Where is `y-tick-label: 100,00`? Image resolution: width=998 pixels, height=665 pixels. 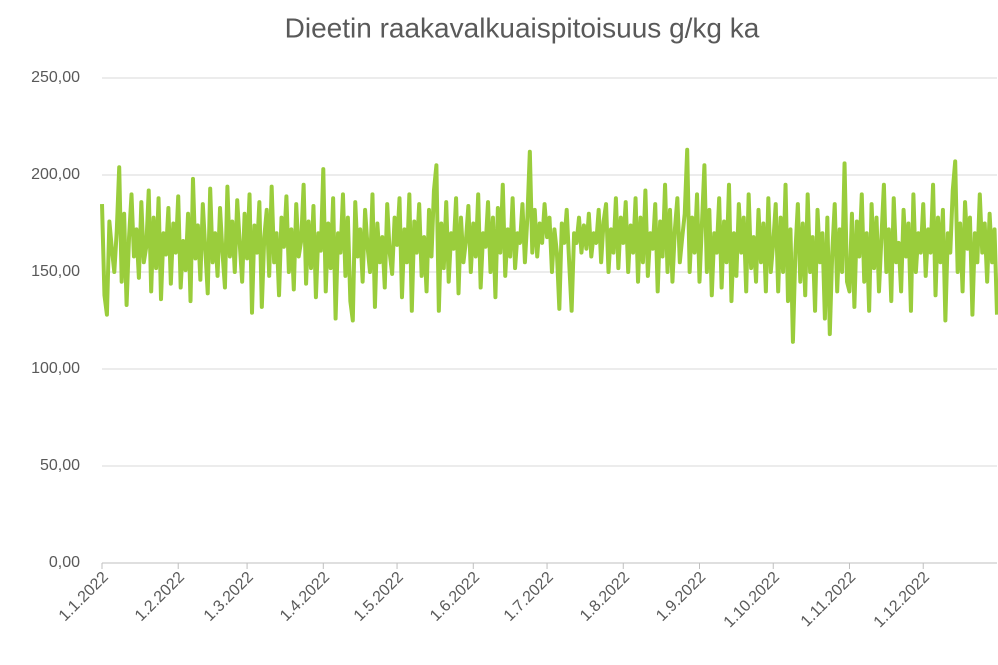 y-tick-label: 100,00 is located at coordinates (55, 368).